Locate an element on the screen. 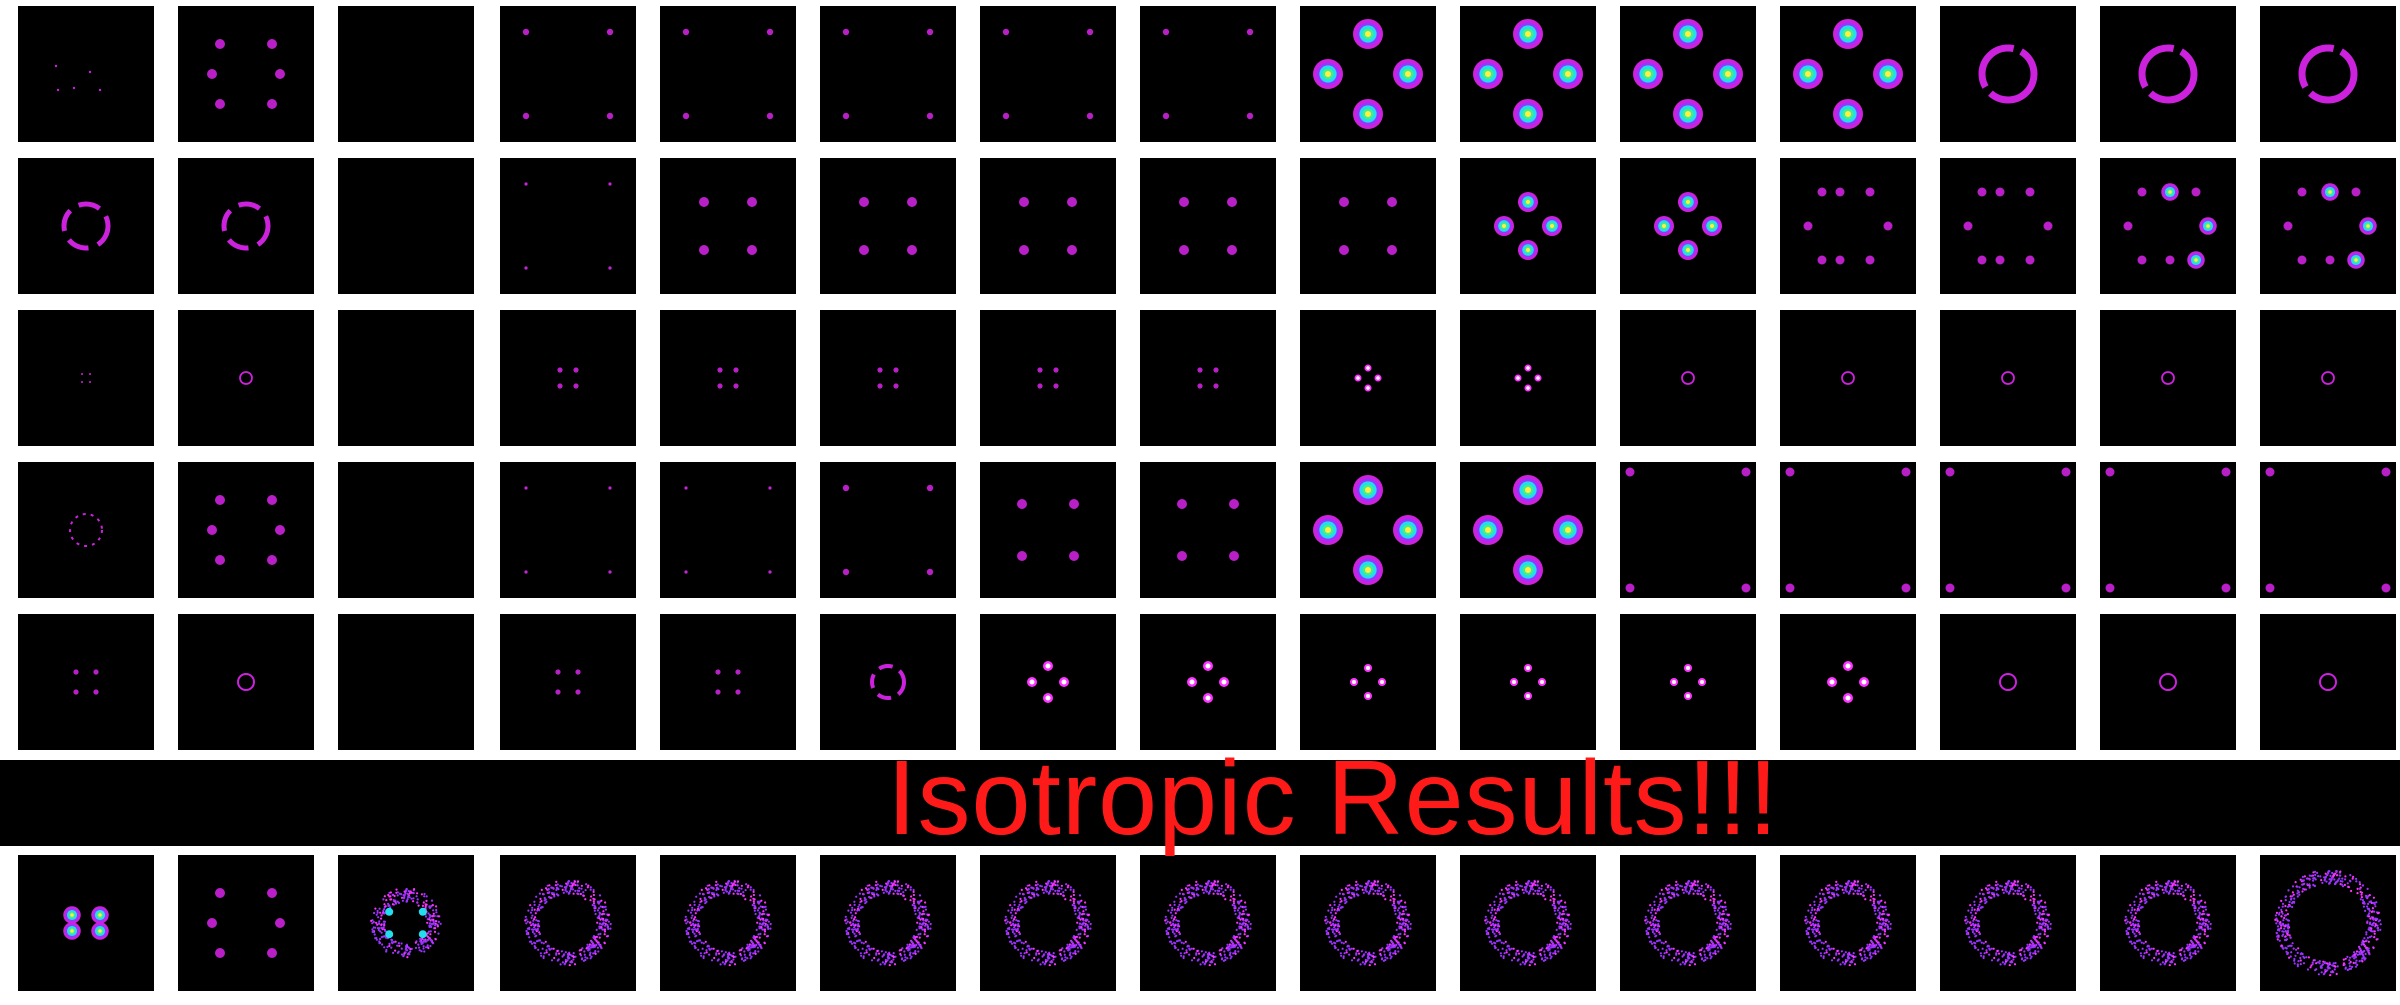 Image resolution: width=2400 pixels, height=1005 pixels. plot-panel-r6-c4 is located at coordinates (568, 923).